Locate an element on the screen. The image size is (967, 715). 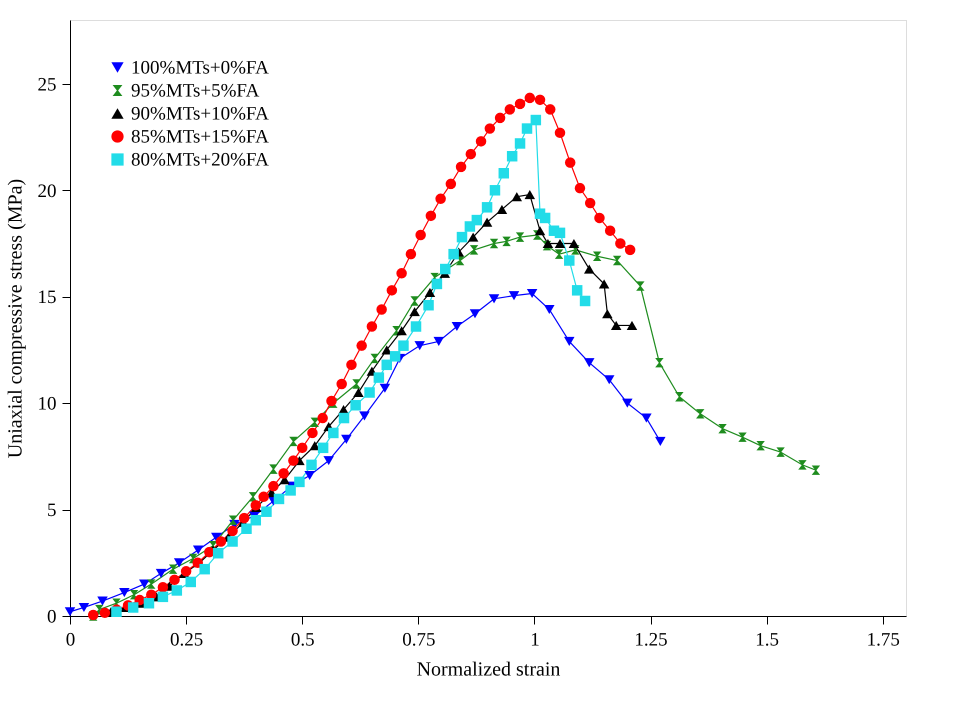
y-tick-label: 5 is located at coordinates (51, 511).